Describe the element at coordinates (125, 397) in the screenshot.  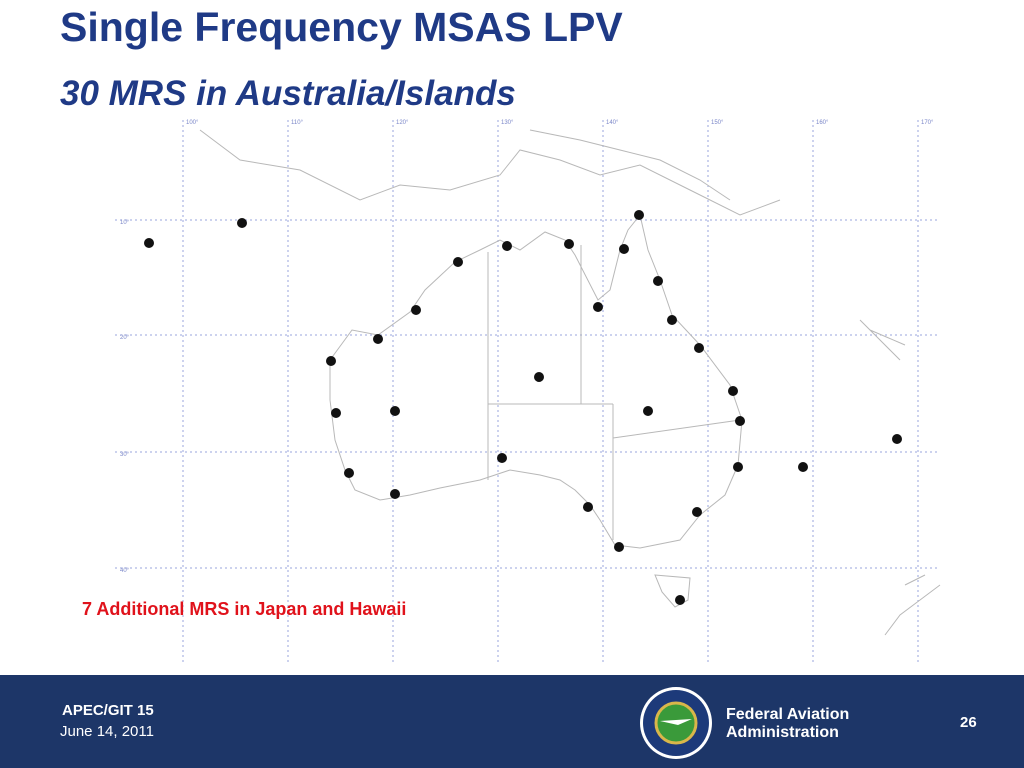
I see `latitude-labels: 10° 20° 30° 40°` at that location.